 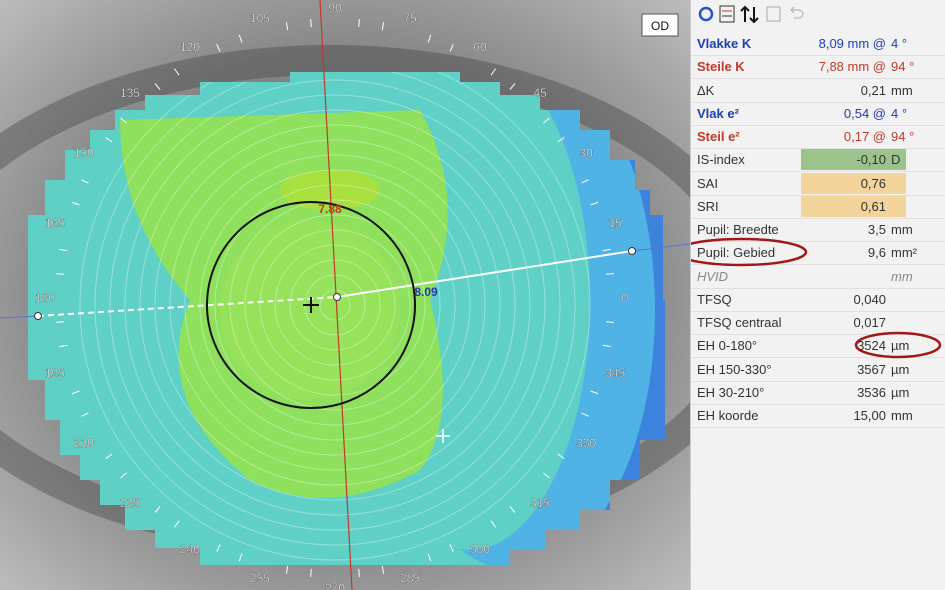 What do you see at coordinates (45, 298) in the screenshot?
I see `angle-label: 180` at bounding box center [45, 298].